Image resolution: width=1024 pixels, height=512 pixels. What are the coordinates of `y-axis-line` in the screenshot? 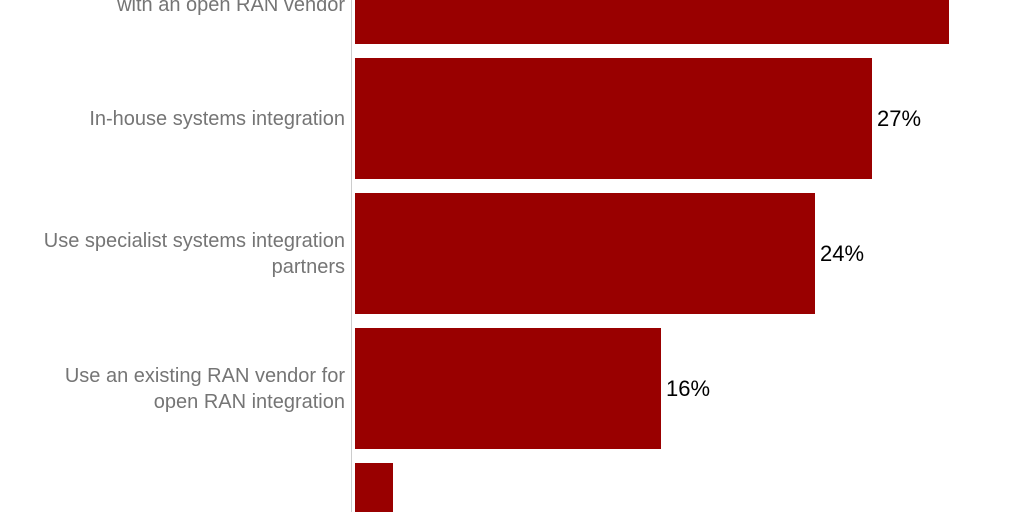 It's located at (351, 256).